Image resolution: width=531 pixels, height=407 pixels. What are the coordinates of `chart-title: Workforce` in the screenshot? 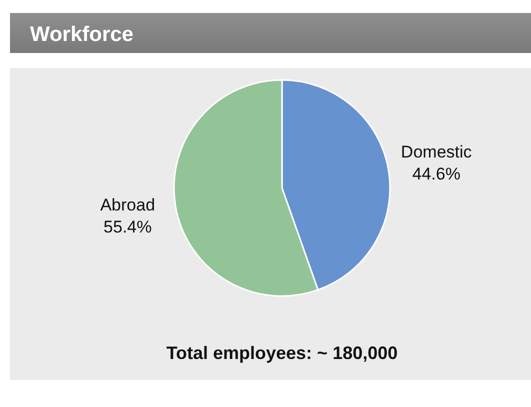 It's located at (82, 34).